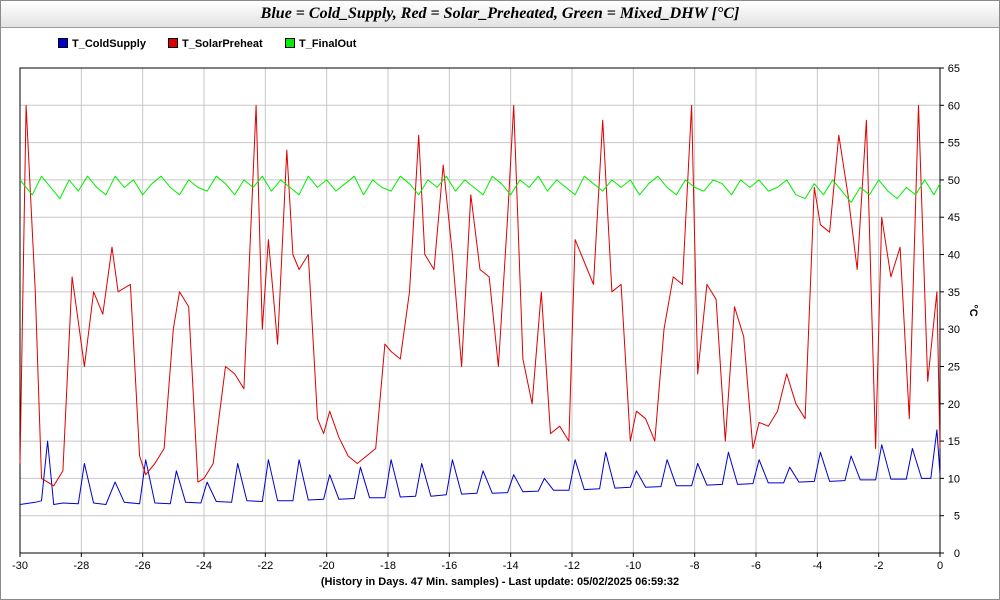 The width and height of the screenshot is (1000, 600). I want to click on x-tick-label: -22, so click(265, 566).